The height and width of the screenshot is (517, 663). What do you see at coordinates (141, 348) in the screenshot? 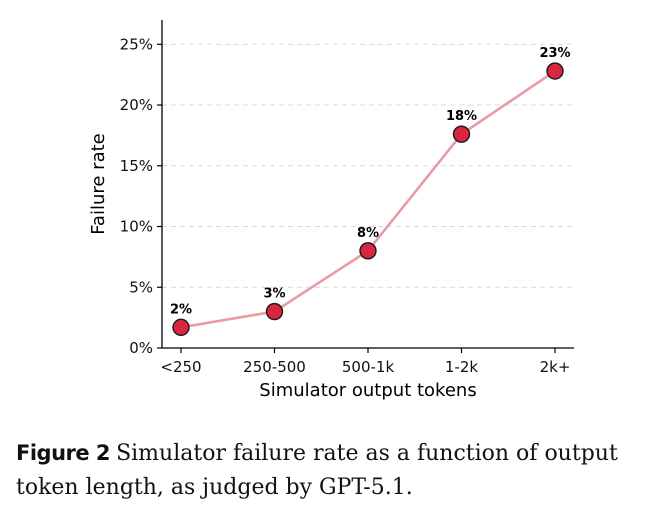
I see `y-tick-label: 0%` at bounding box center [141, 348].